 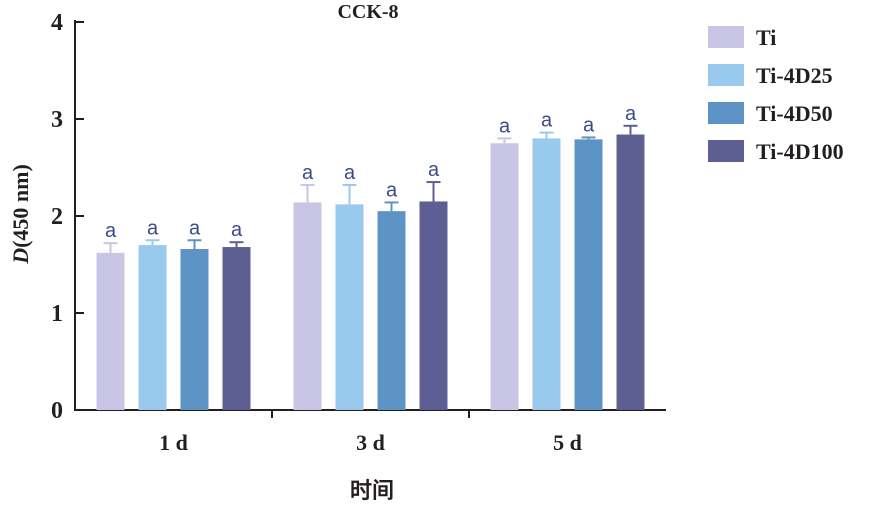 I want to click on legend-label: Ti-4D100, so click(x=800, y=151).